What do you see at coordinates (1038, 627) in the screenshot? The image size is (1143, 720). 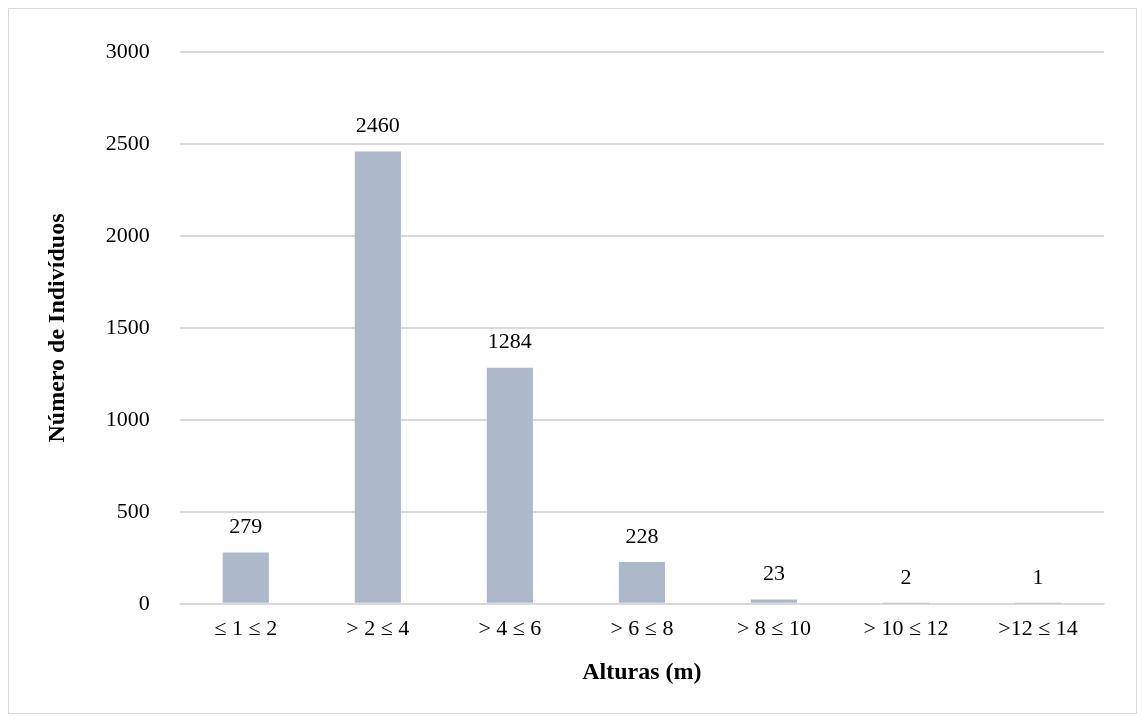 I see `x-tick-label: >12 ≤ 14` at bounding box center [1038, 627].